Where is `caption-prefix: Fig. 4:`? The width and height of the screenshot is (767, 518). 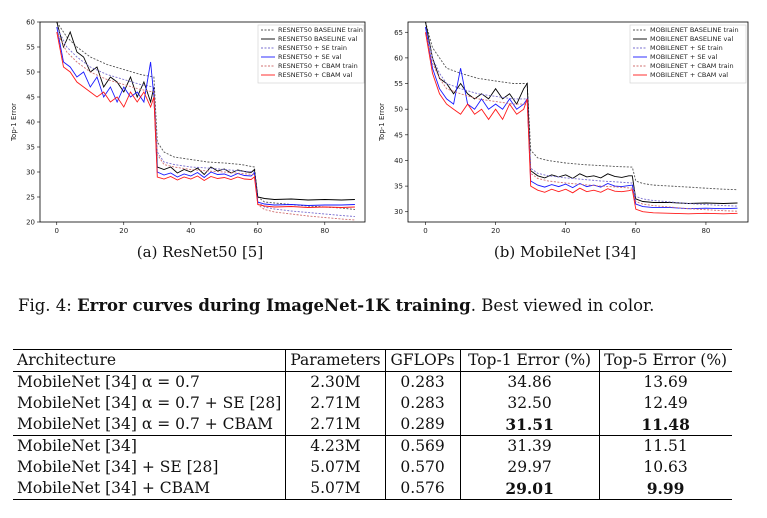 caption-prefix: Fig. 4: is located at coordinates (48, 305).